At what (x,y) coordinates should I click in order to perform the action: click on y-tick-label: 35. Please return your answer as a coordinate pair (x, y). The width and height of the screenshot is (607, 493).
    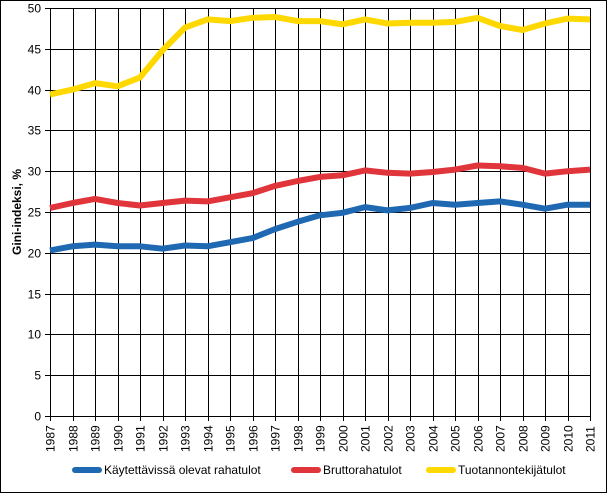
    Looking at the image, I should click on (35, 131).